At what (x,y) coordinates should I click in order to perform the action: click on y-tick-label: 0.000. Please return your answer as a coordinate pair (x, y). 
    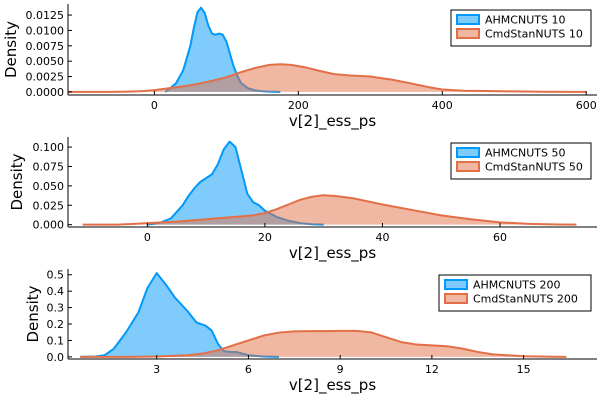
    Looking at the image, I should click on (49, 225).